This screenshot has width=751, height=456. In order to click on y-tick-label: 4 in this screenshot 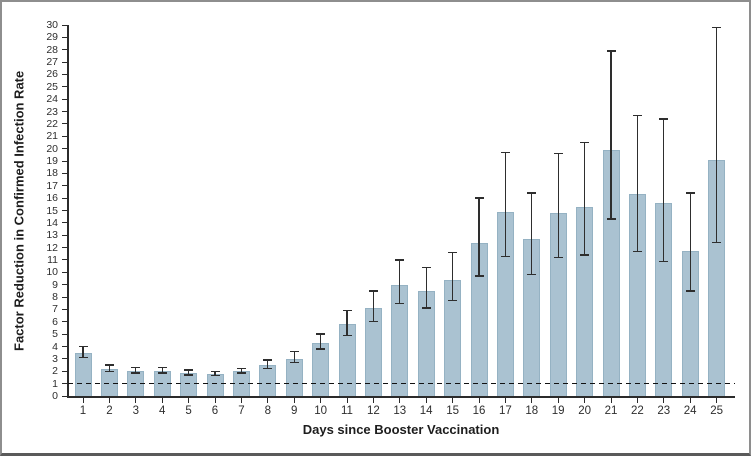, I will do `click(55, 346)`.